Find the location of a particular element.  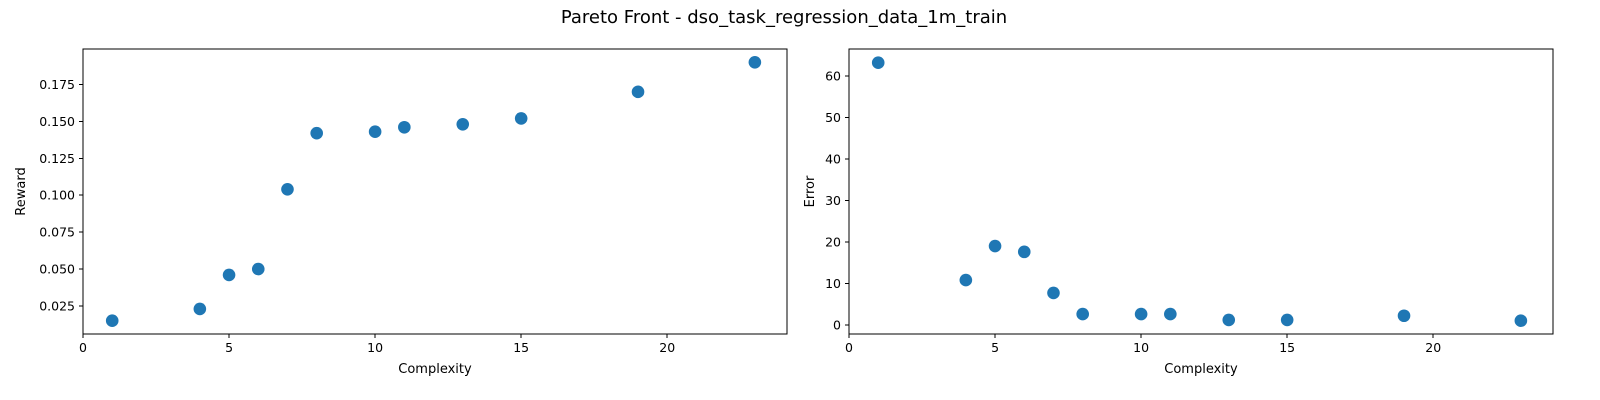

y-ticks: 0 10 20 30 40 50 60 is located at coordinates (837, 200).